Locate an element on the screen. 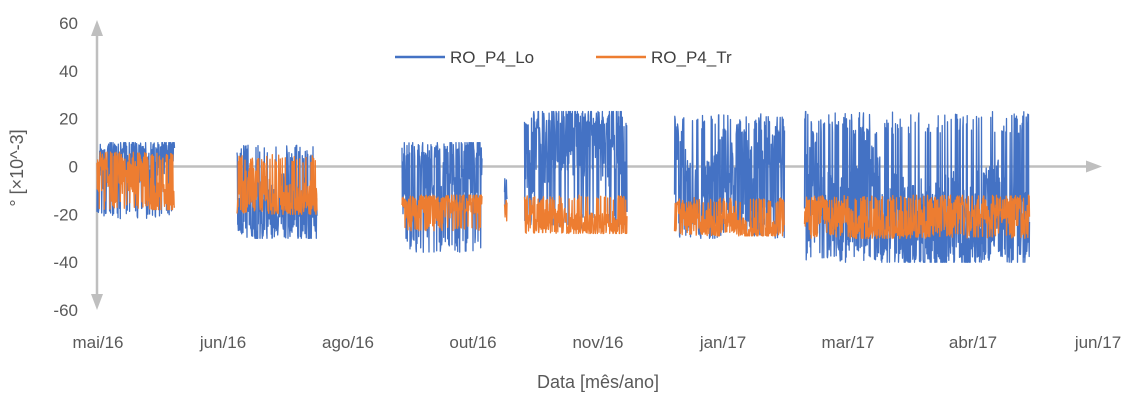  x-tick-label: mar/17 is located at coordinates (848, 342).